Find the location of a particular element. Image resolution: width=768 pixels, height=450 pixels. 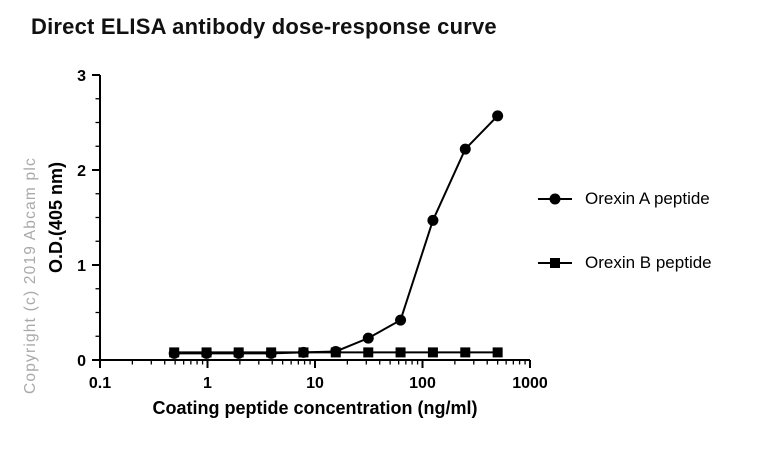

y-tick-label: 3 is located at coordinates (81, 76).